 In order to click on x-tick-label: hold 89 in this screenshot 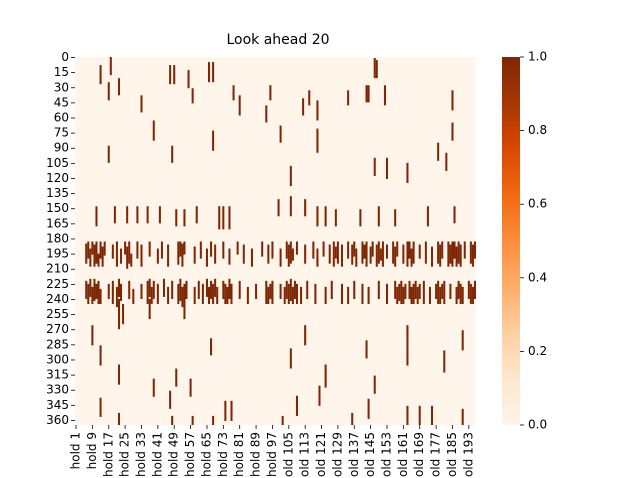, I will do `click(256, 454)`.